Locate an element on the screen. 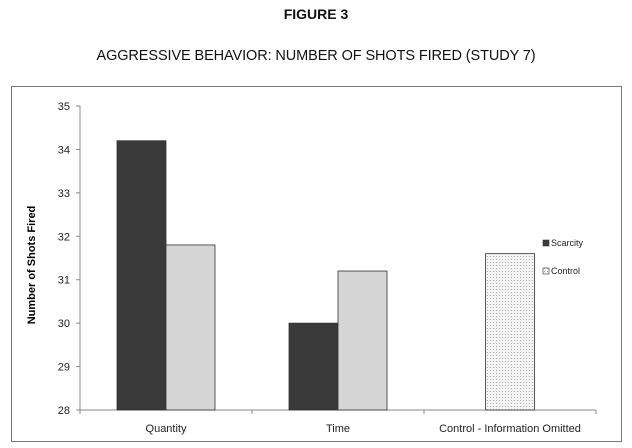  x-category-label: Time is located at coordinates (338, 429).